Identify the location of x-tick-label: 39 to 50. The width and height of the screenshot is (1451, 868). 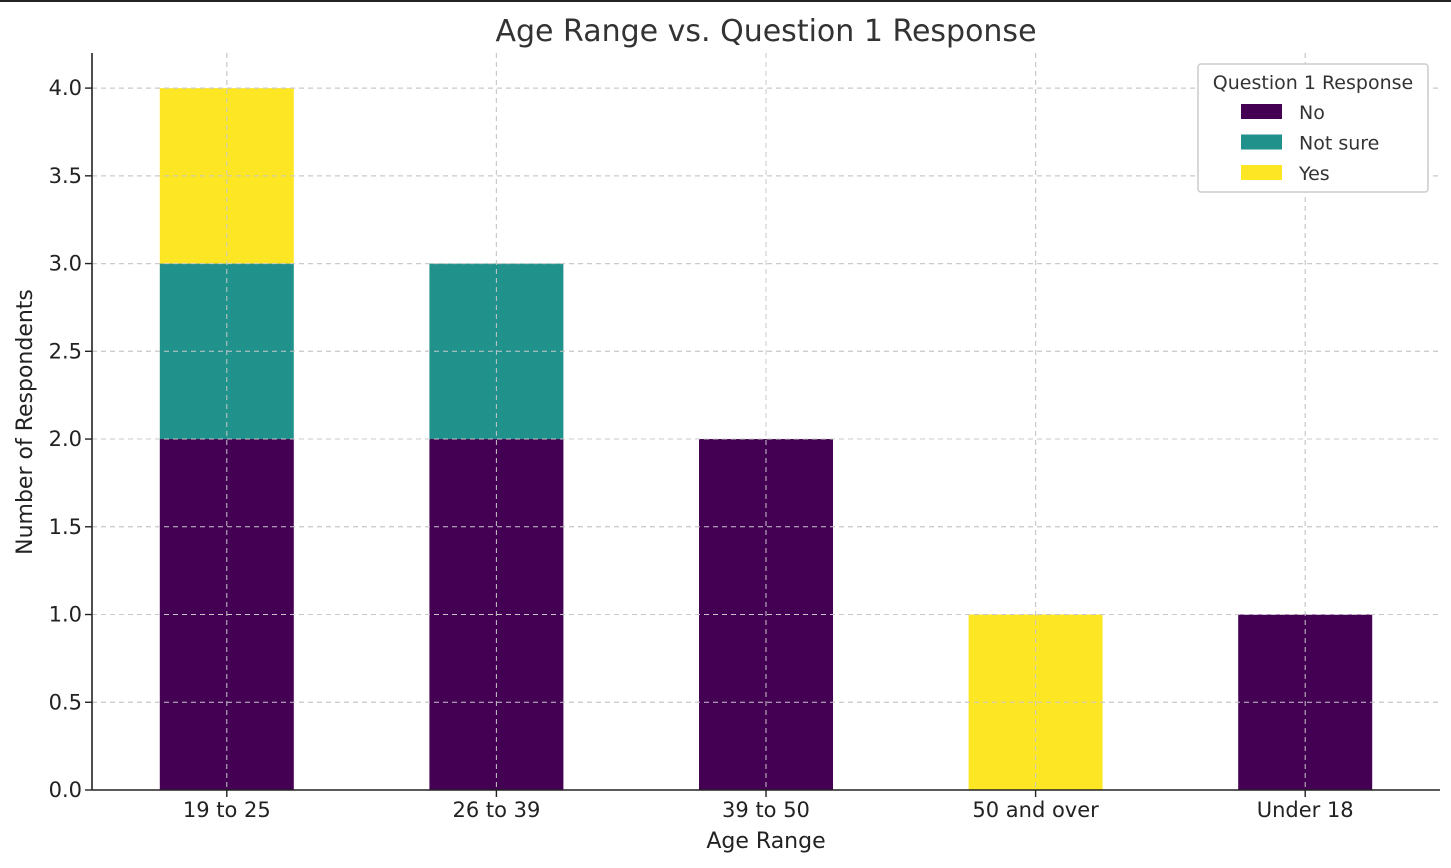
(766, 810).